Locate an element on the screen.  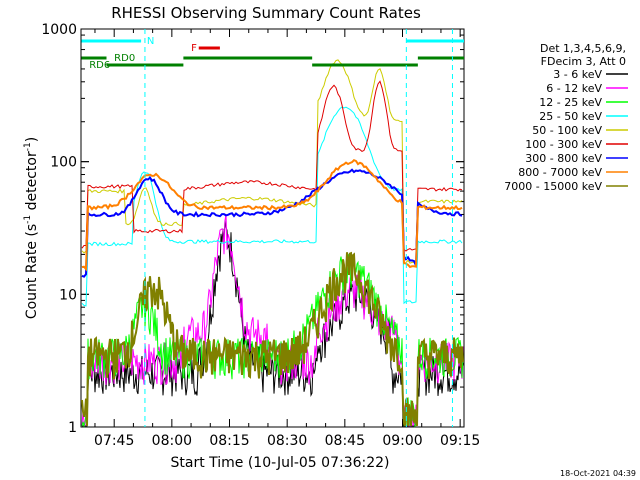
legend-label: 25 - 50 keV is located at coordinates (570, 116).